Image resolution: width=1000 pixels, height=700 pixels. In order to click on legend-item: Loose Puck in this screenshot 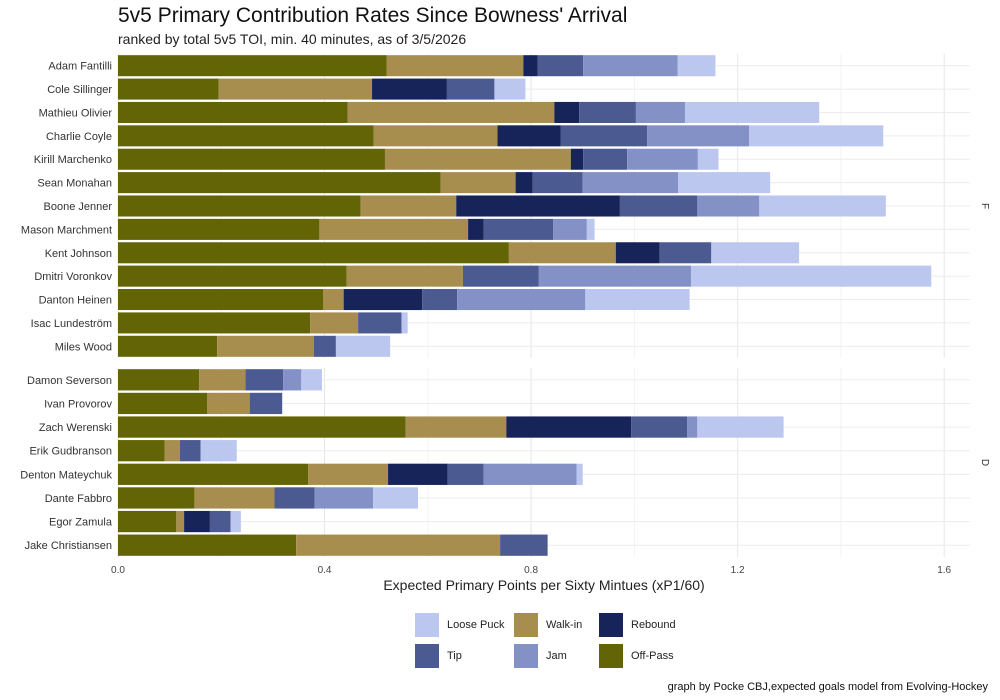, I will do `click(459, 625)`.